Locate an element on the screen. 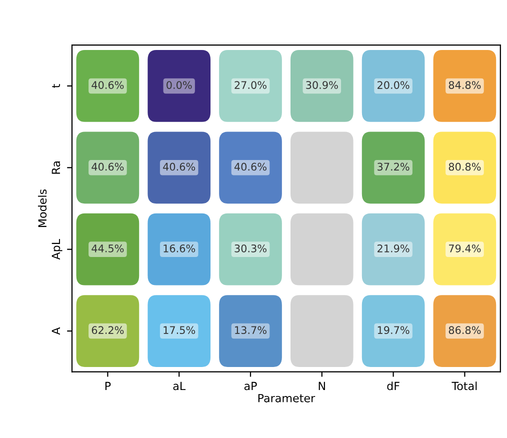  x-tick-label: P is located at coordinates (108, 386).